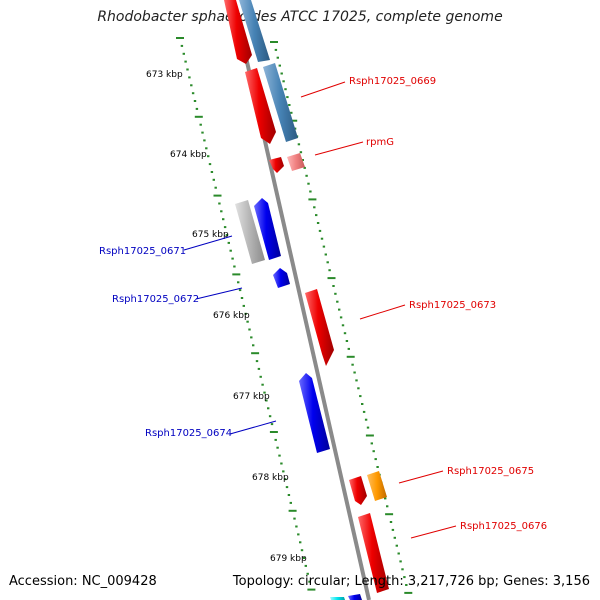 The height and width of the screenshot is (600, 600). I want to click on tick-label: 678 kbp, so click(270, 478).